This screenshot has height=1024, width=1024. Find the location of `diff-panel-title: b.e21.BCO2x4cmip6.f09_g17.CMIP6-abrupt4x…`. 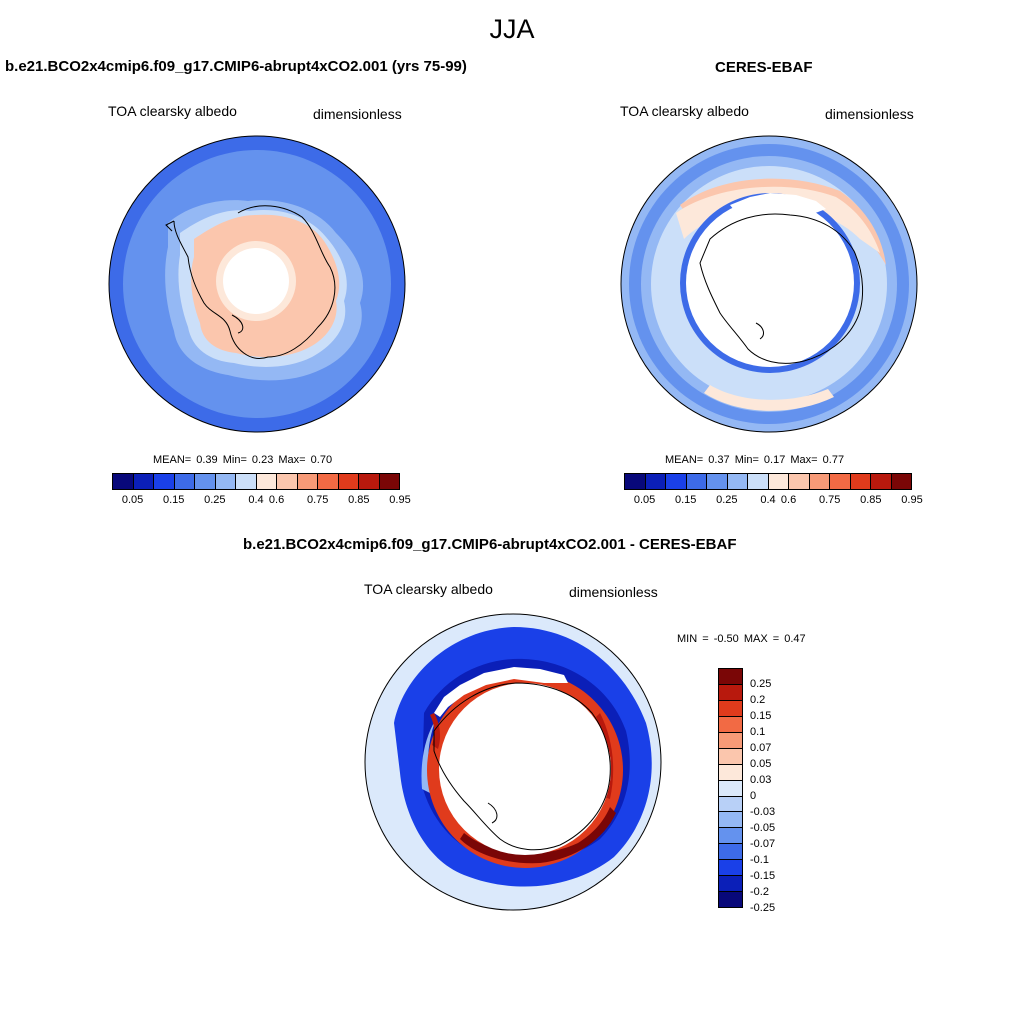

diff-panel-title: b.e21.BCO2x4cmip6.f09_g17.CMIP6-abrupt4x… is located at coordinates (490, 544).